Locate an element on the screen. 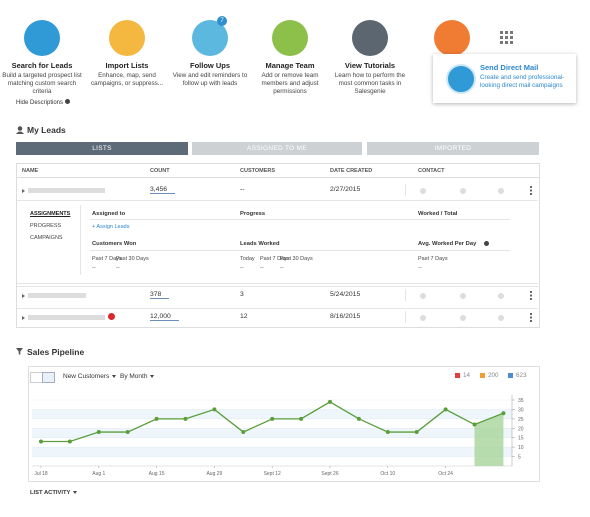 This screenshot has height=517, width=590. detail-panel is located at coordinates (277, 242).